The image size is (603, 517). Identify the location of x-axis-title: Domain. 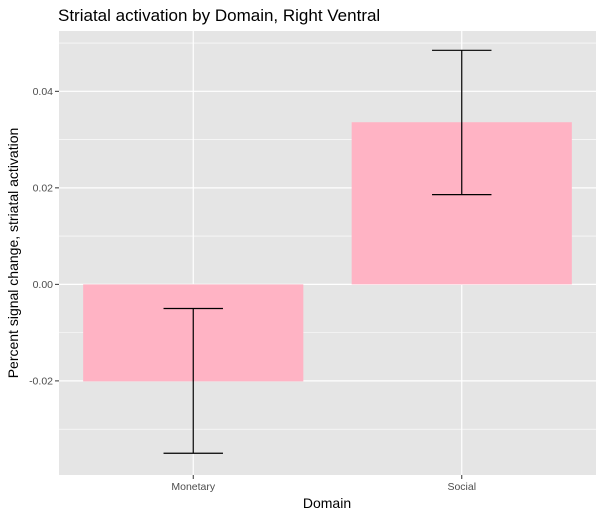
(327, 503).